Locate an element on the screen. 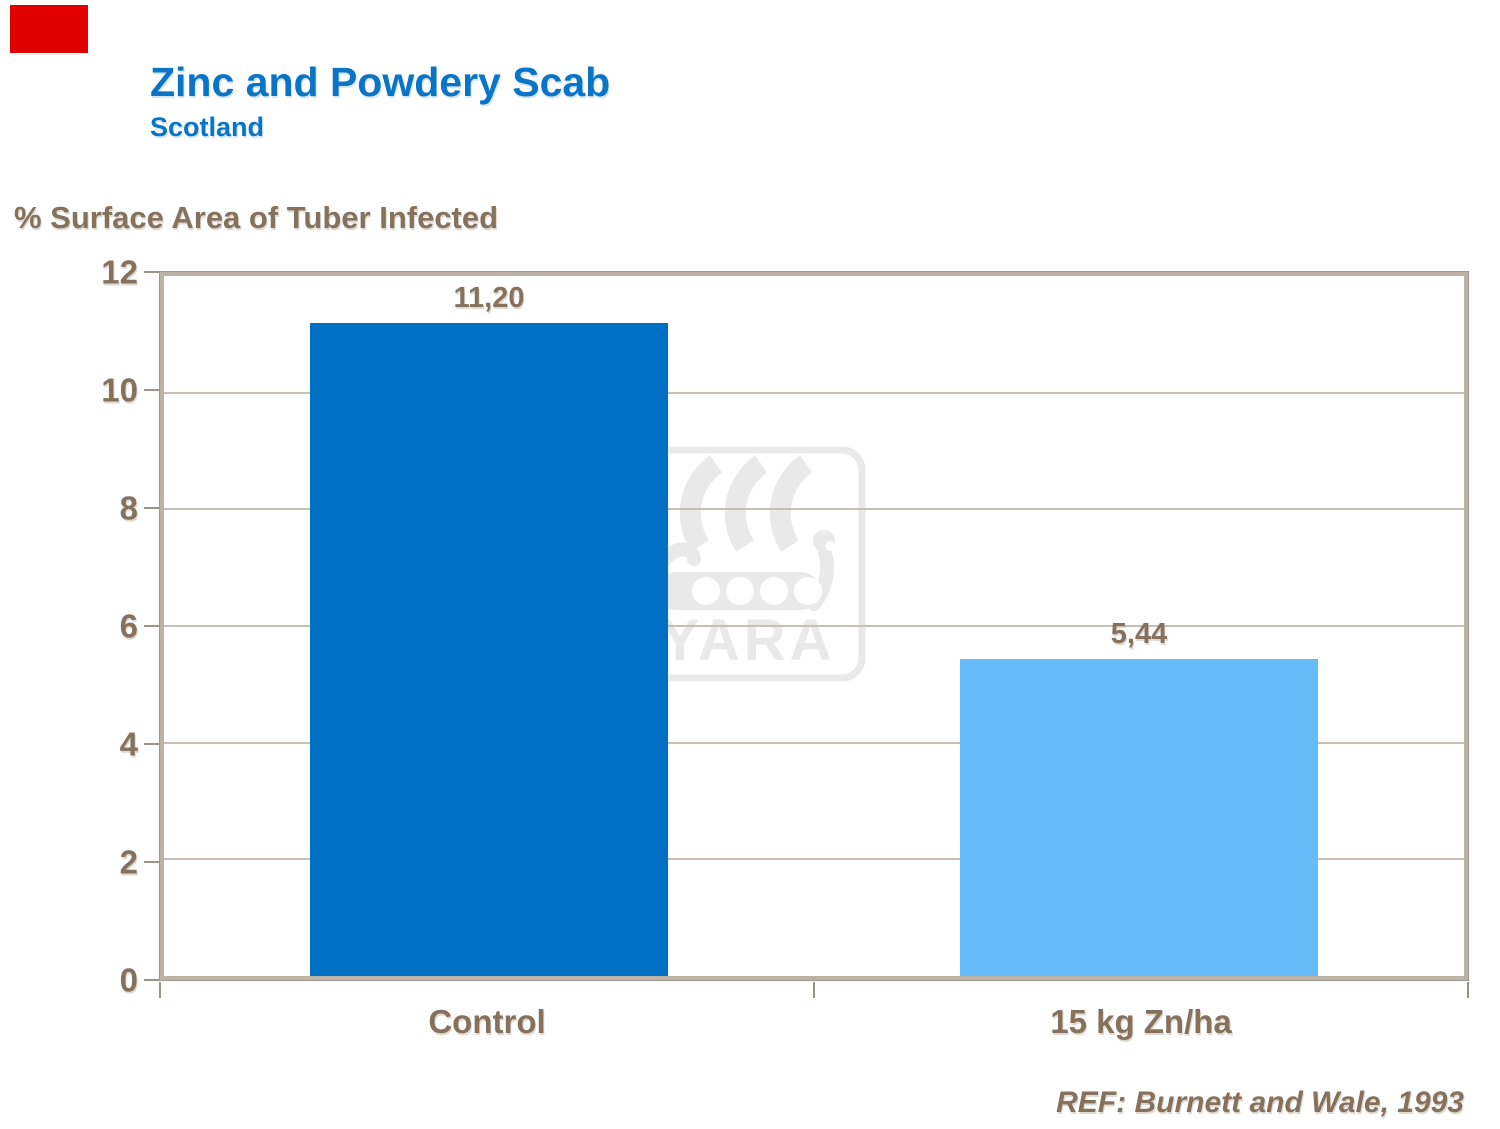  data-label-1: 11,20 is located at coordinates (489, 297).